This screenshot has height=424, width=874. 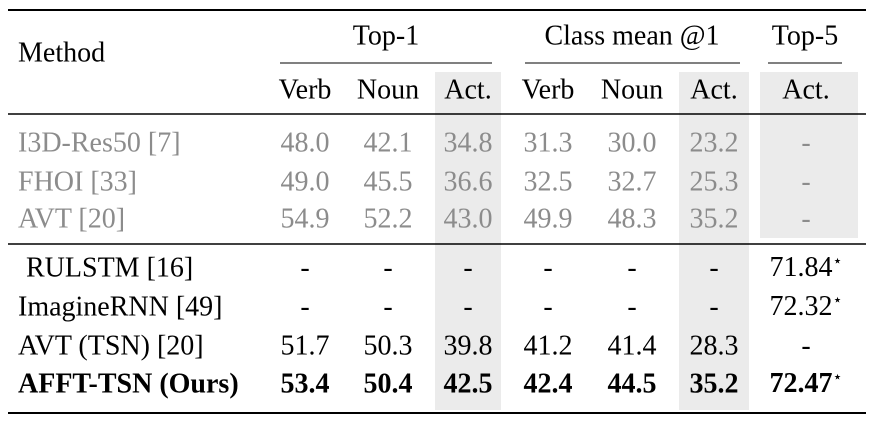 What do you see at coordinates (714, 241) in the screenshot?
I see `shade-act-mean` at bounding box center [714, 241].